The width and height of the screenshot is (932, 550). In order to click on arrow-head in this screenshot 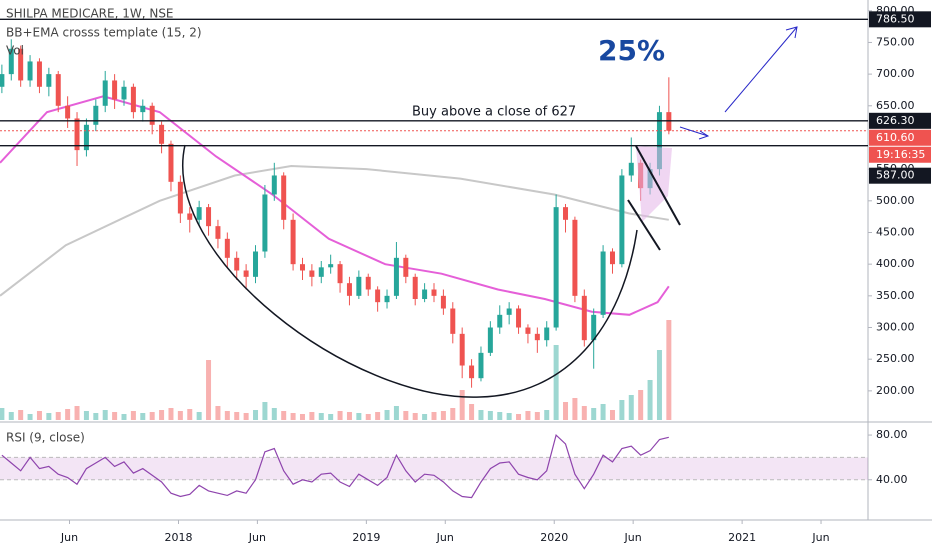, I will do `click(791, 32)`.